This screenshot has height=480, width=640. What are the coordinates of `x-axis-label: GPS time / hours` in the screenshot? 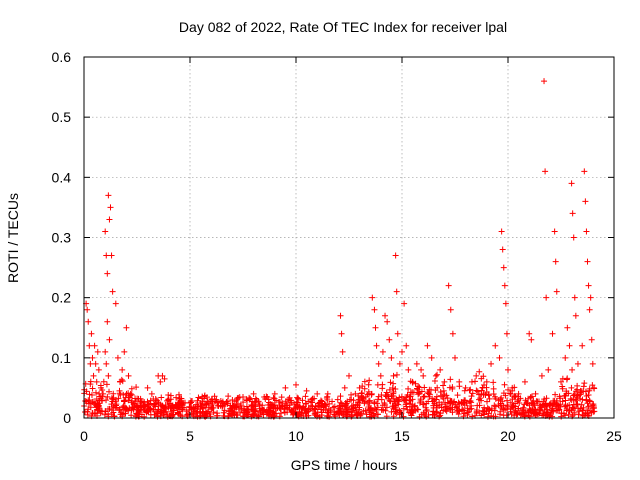 It's located at (344, 465).